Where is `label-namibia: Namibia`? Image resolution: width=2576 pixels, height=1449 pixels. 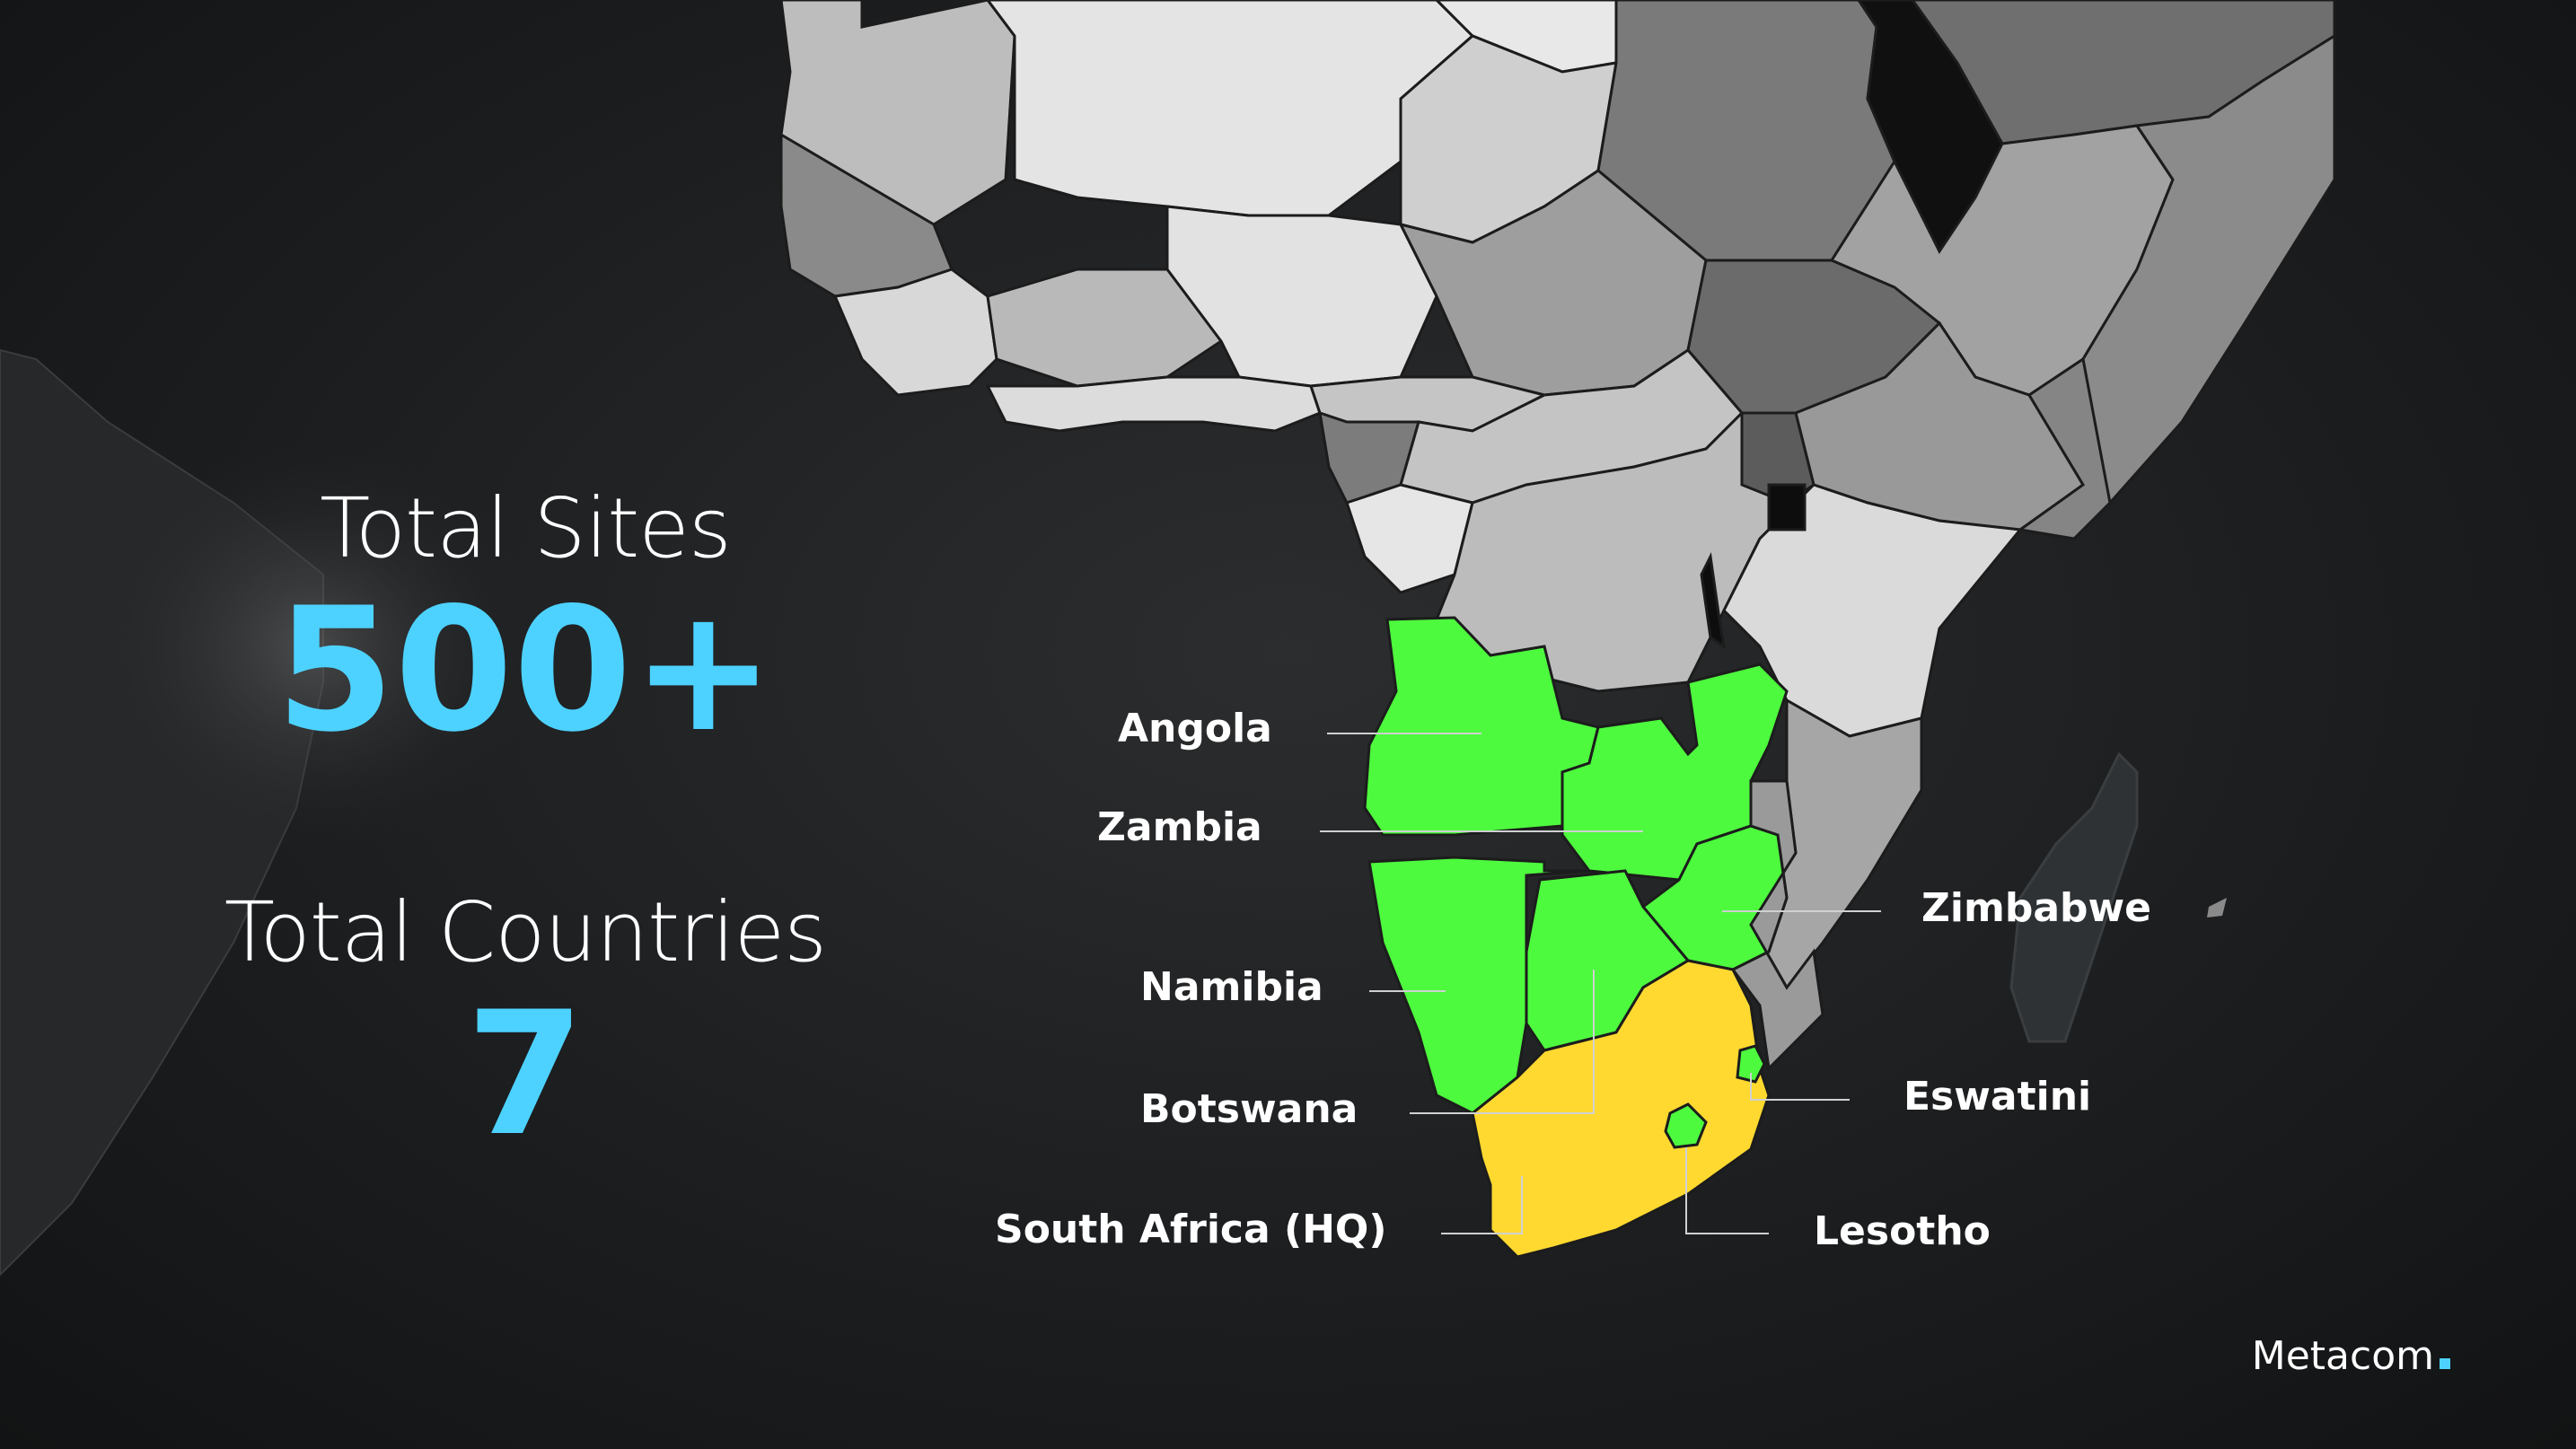
label-namibia: Namibia is located at coordinates (1231, 987).